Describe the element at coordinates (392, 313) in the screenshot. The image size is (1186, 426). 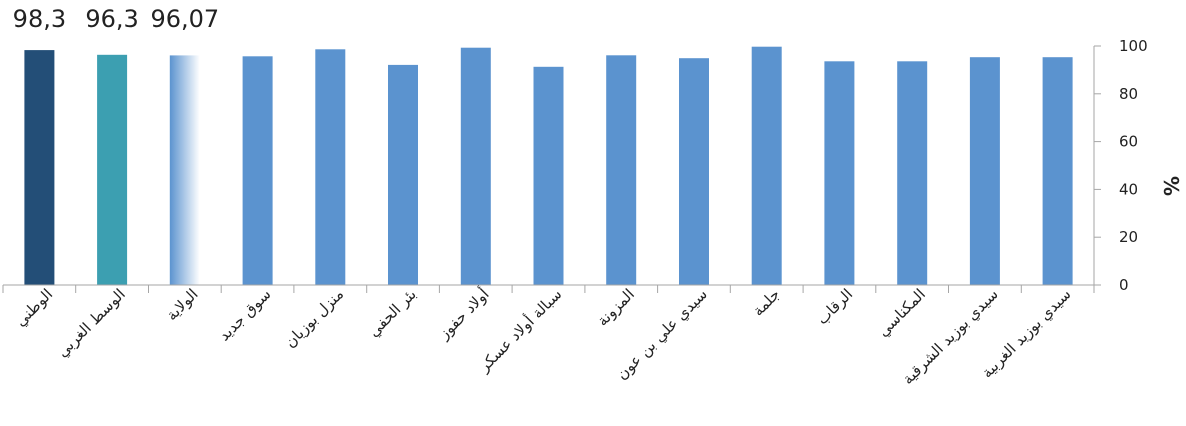
I see `category-label-6: بئر الحفي` at that location.